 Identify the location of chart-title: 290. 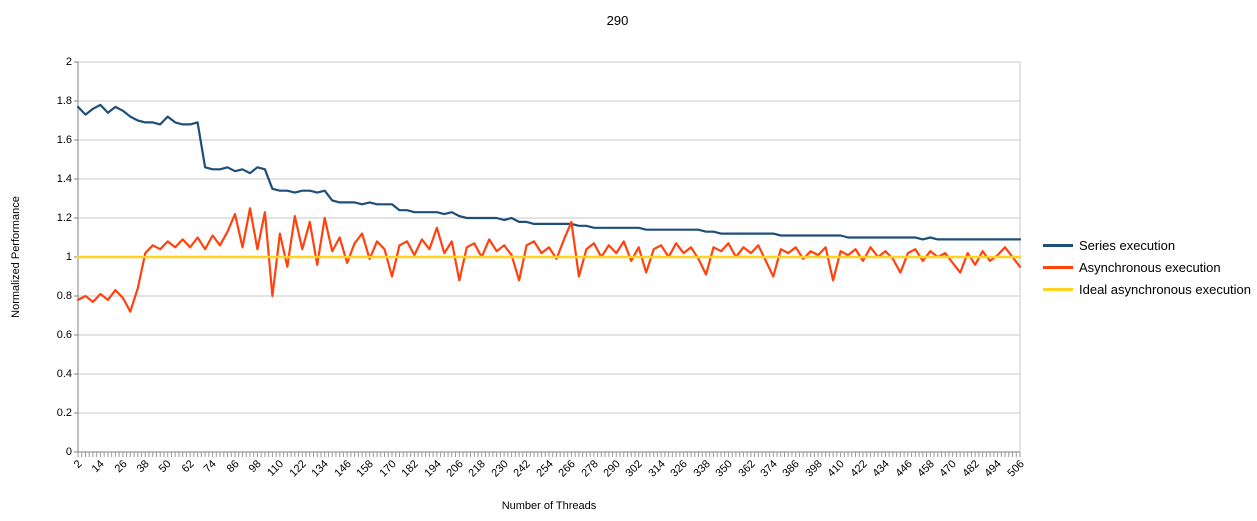
(617, 20).